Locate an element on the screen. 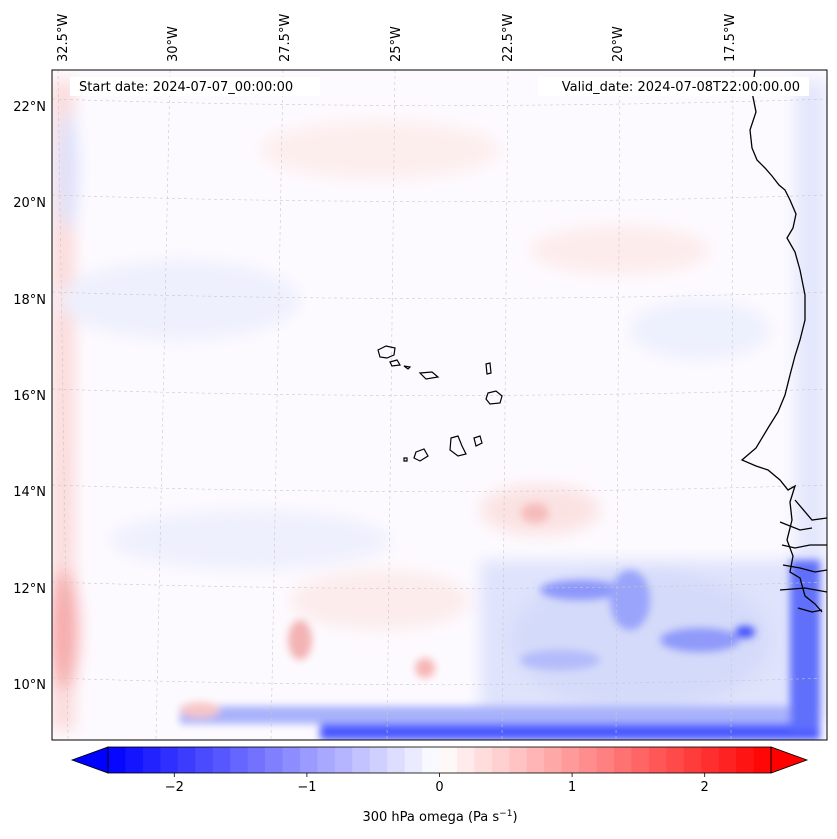  colorbar-cells is located at coordinates (440, 760).